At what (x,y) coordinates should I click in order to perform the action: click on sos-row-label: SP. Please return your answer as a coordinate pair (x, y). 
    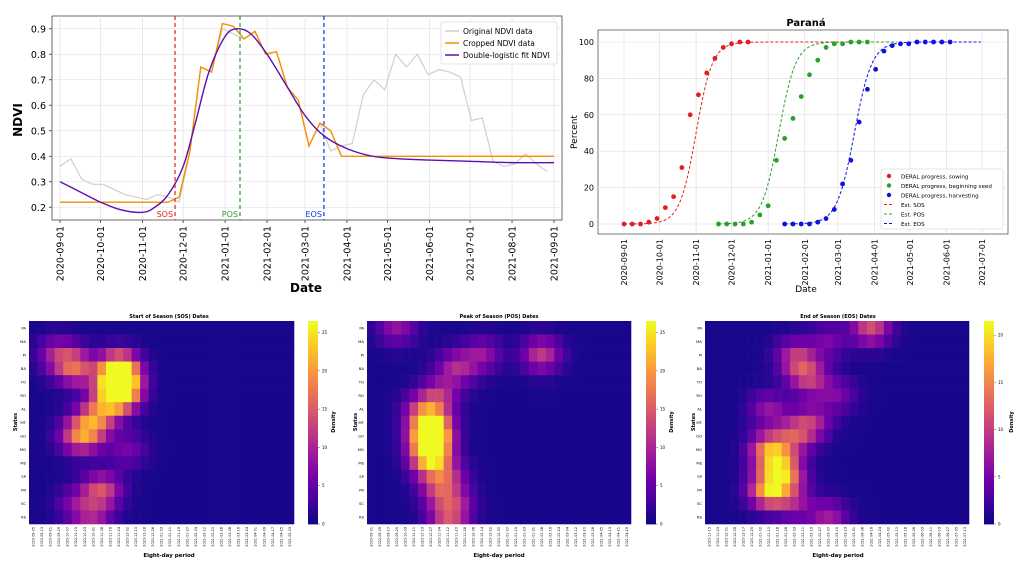
    Looking at the image, I should click on (23, 476).